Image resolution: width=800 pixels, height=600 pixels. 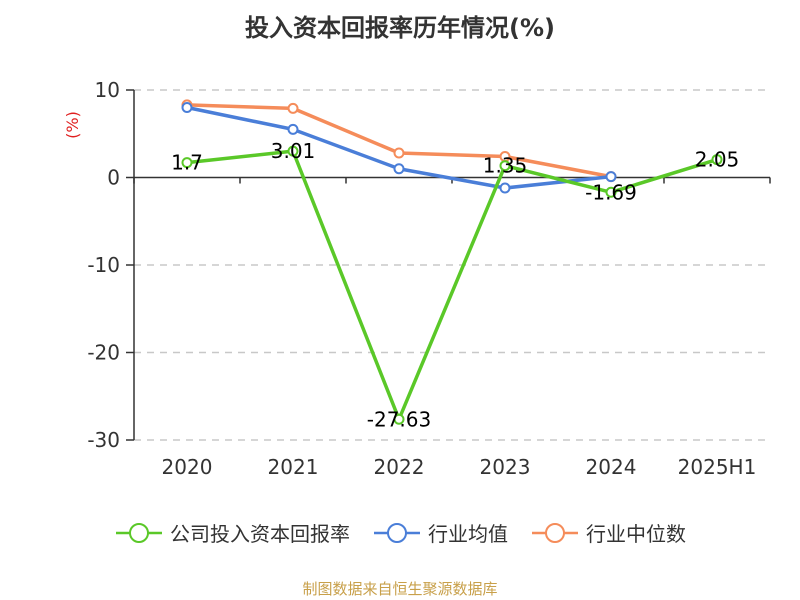 What do you see at coordinates (399, 467) in the screenshot?
I see `x-tick-label: 2022` at bounding box center [399, 467].